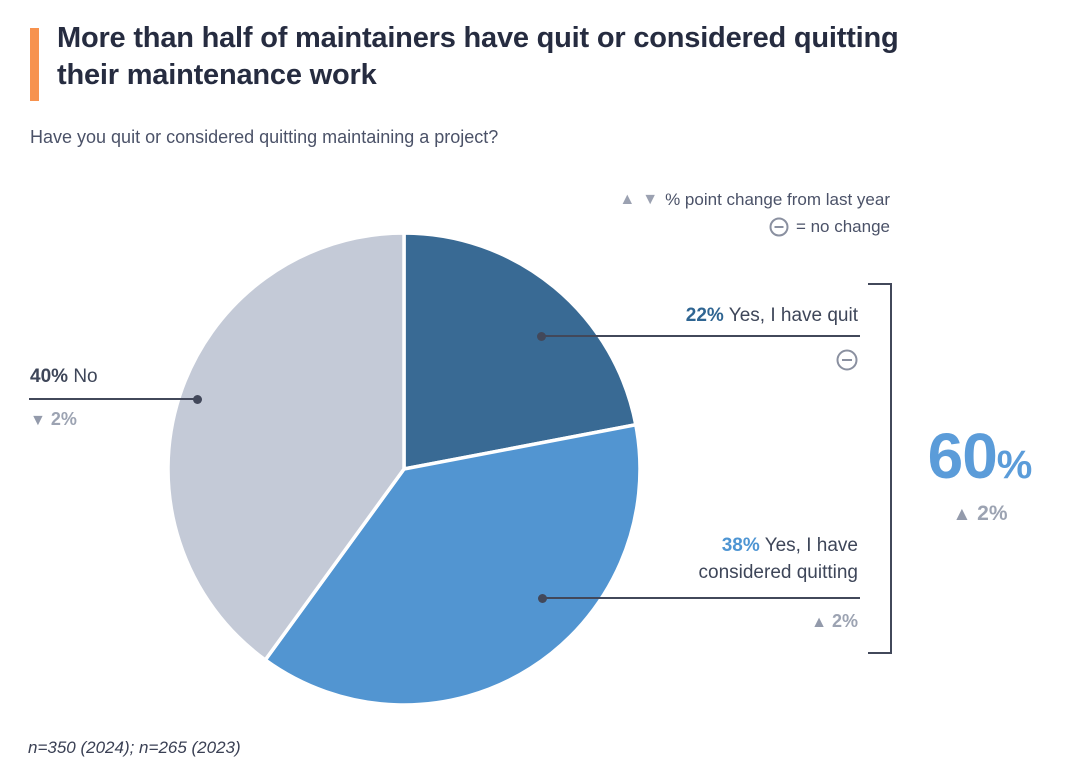  What do you see at coordinates (777, 199) in the screenshot?
I see `legend-change-label: % point change from last year` at bounding box center [777, 199].